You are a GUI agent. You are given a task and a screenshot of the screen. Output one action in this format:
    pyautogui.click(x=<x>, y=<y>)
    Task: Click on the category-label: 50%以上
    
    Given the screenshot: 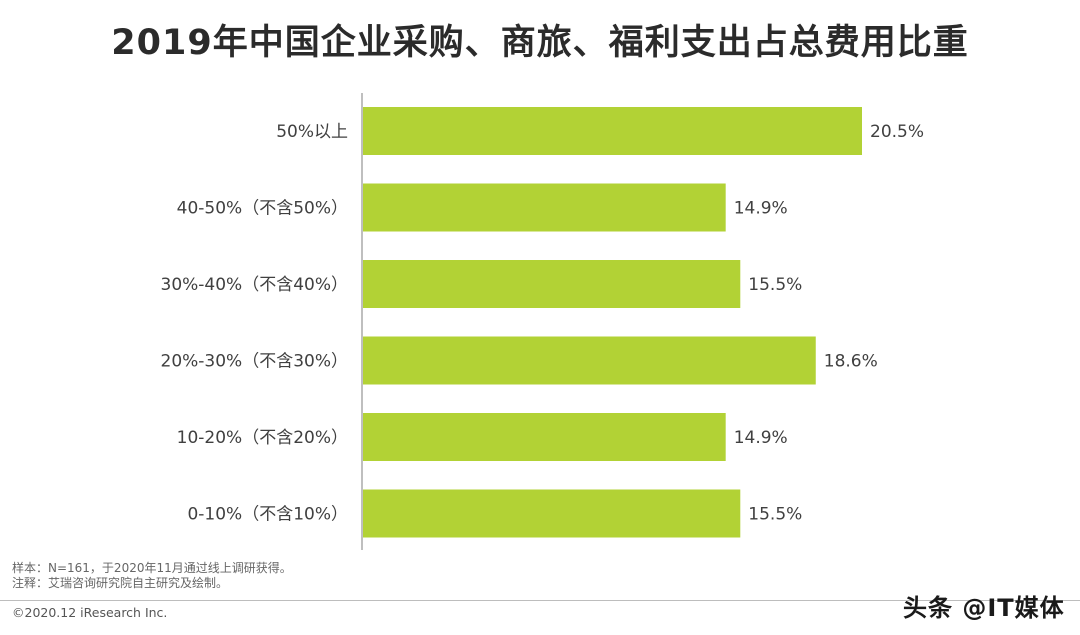 What is the action you would take?
    pyautogui.click(x=312, y=132)
    